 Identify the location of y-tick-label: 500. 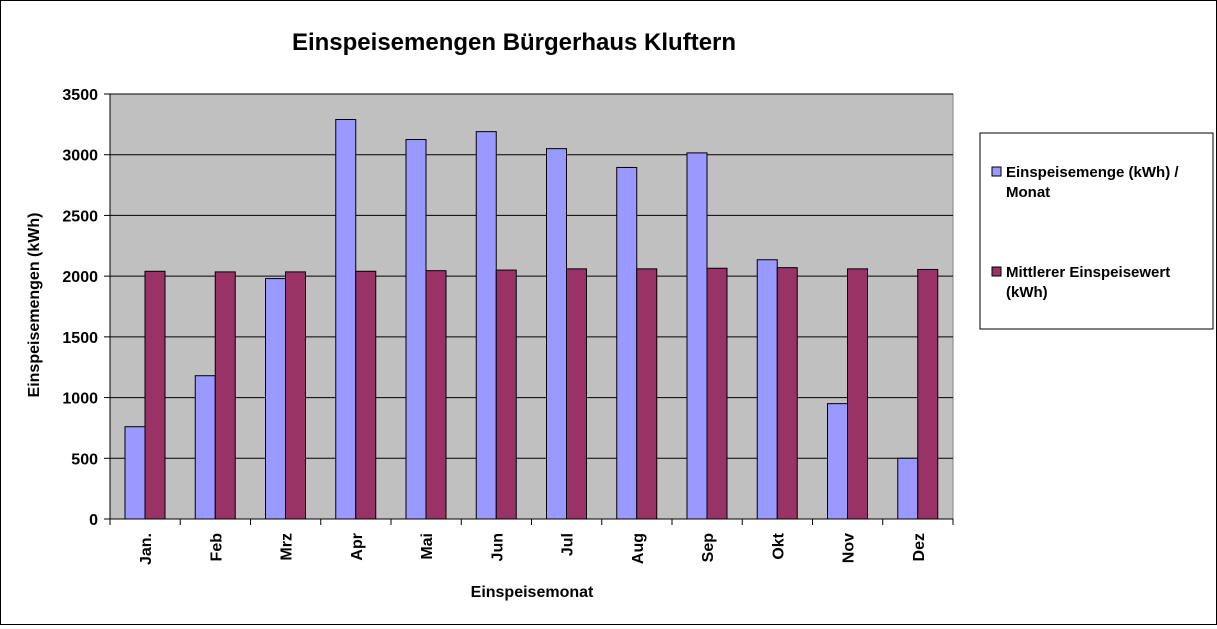
(84, 459).